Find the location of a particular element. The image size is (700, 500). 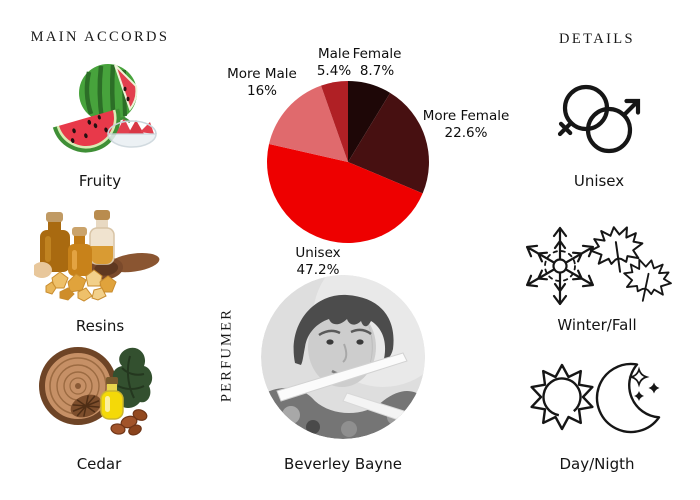

watermelon-image is located at coordinates (104, 108).